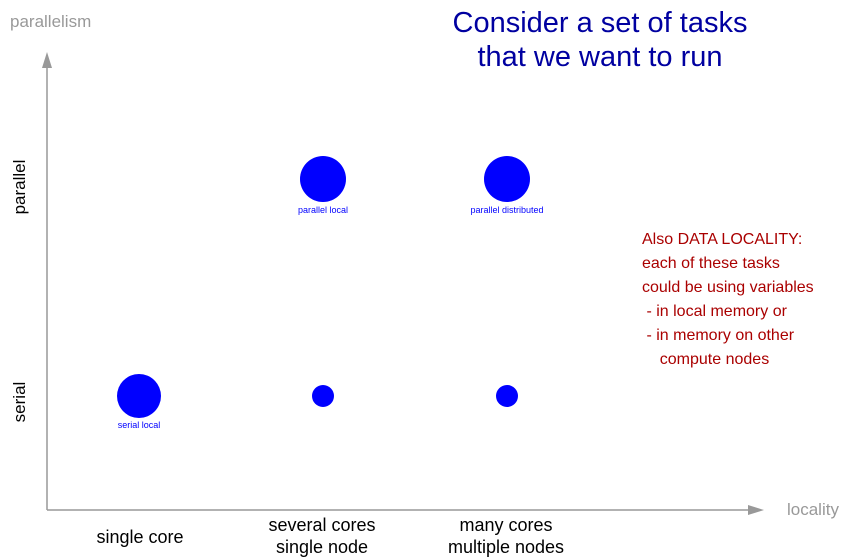 The width and height of the screenshot is (864, 560). I want to click on row-label-serial: serial, so click(19, 402).